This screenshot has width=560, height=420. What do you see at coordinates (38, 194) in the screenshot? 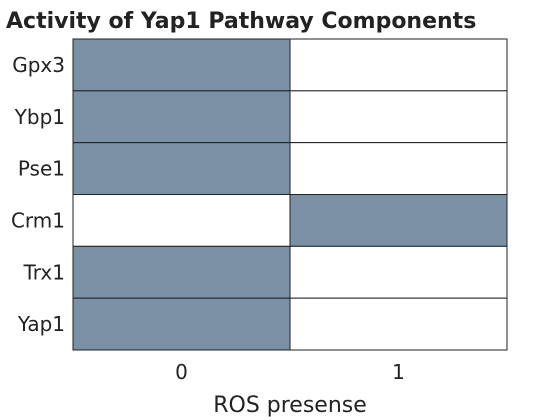
I see `y-tick-labels: Gpx3 Ybp1 Pse1 Crm1 Trx1 Yap1` at bounding box center [38, 194].